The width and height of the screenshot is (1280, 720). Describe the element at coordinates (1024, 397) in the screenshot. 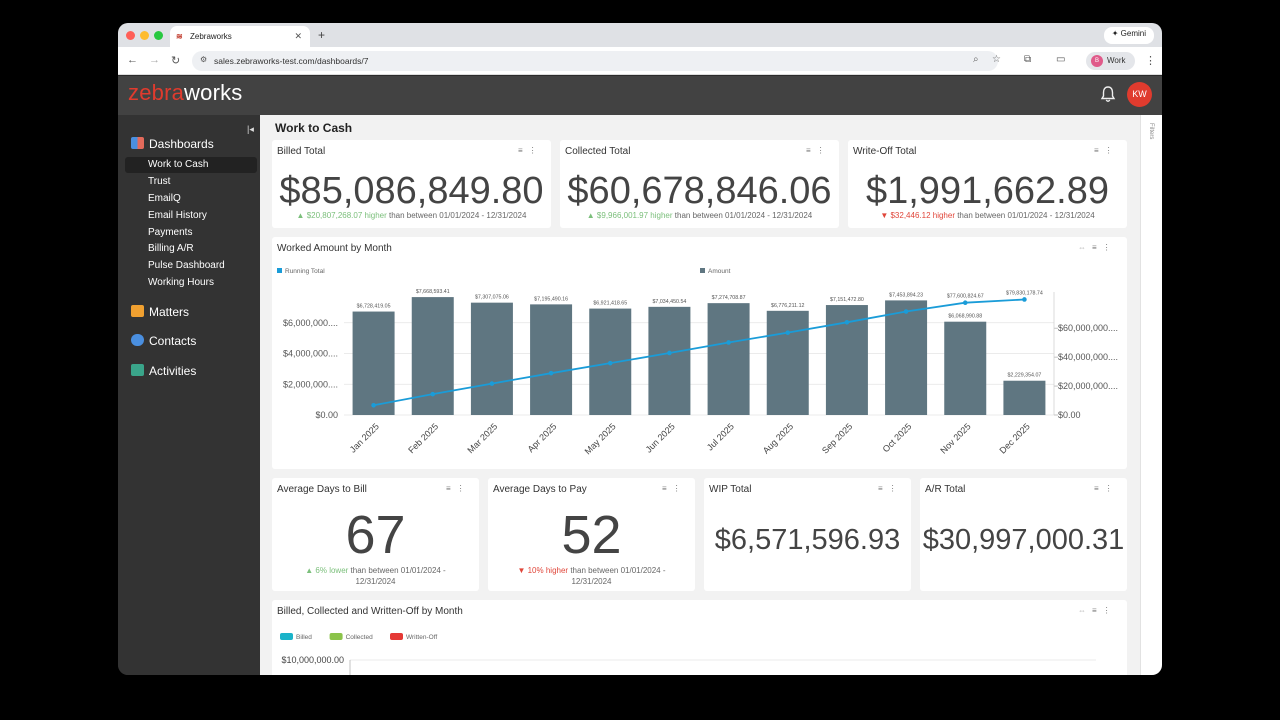

I see `bar-dec-2025` at that location.